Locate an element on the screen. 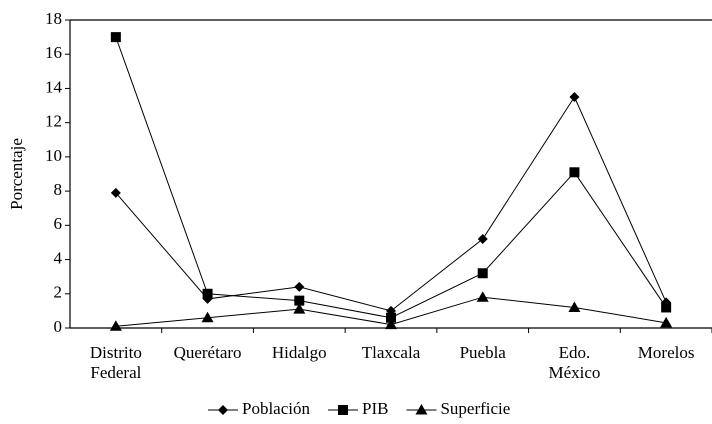 The image size is (712, 424). y-tick-label: 6 is located at coordinates (58, 223).